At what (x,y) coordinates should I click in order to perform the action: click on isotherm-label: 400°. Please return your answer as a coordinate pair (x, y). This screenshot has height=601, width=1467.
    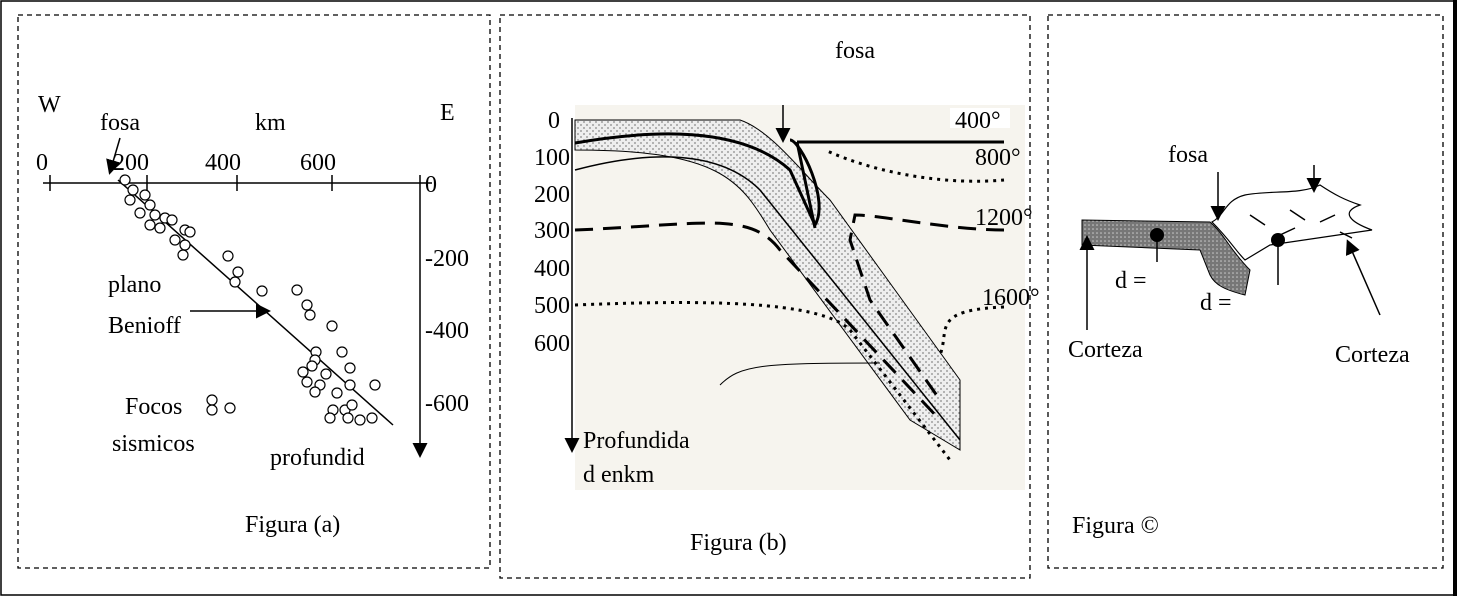
    Looking at the image, I should click on (978, 121).